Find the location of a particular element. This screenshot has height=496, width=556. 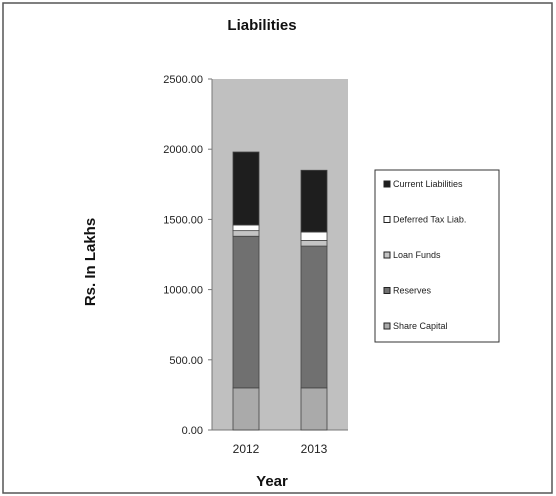

x-tick-group: 2012 2013 is located at coordinates (280, 449).